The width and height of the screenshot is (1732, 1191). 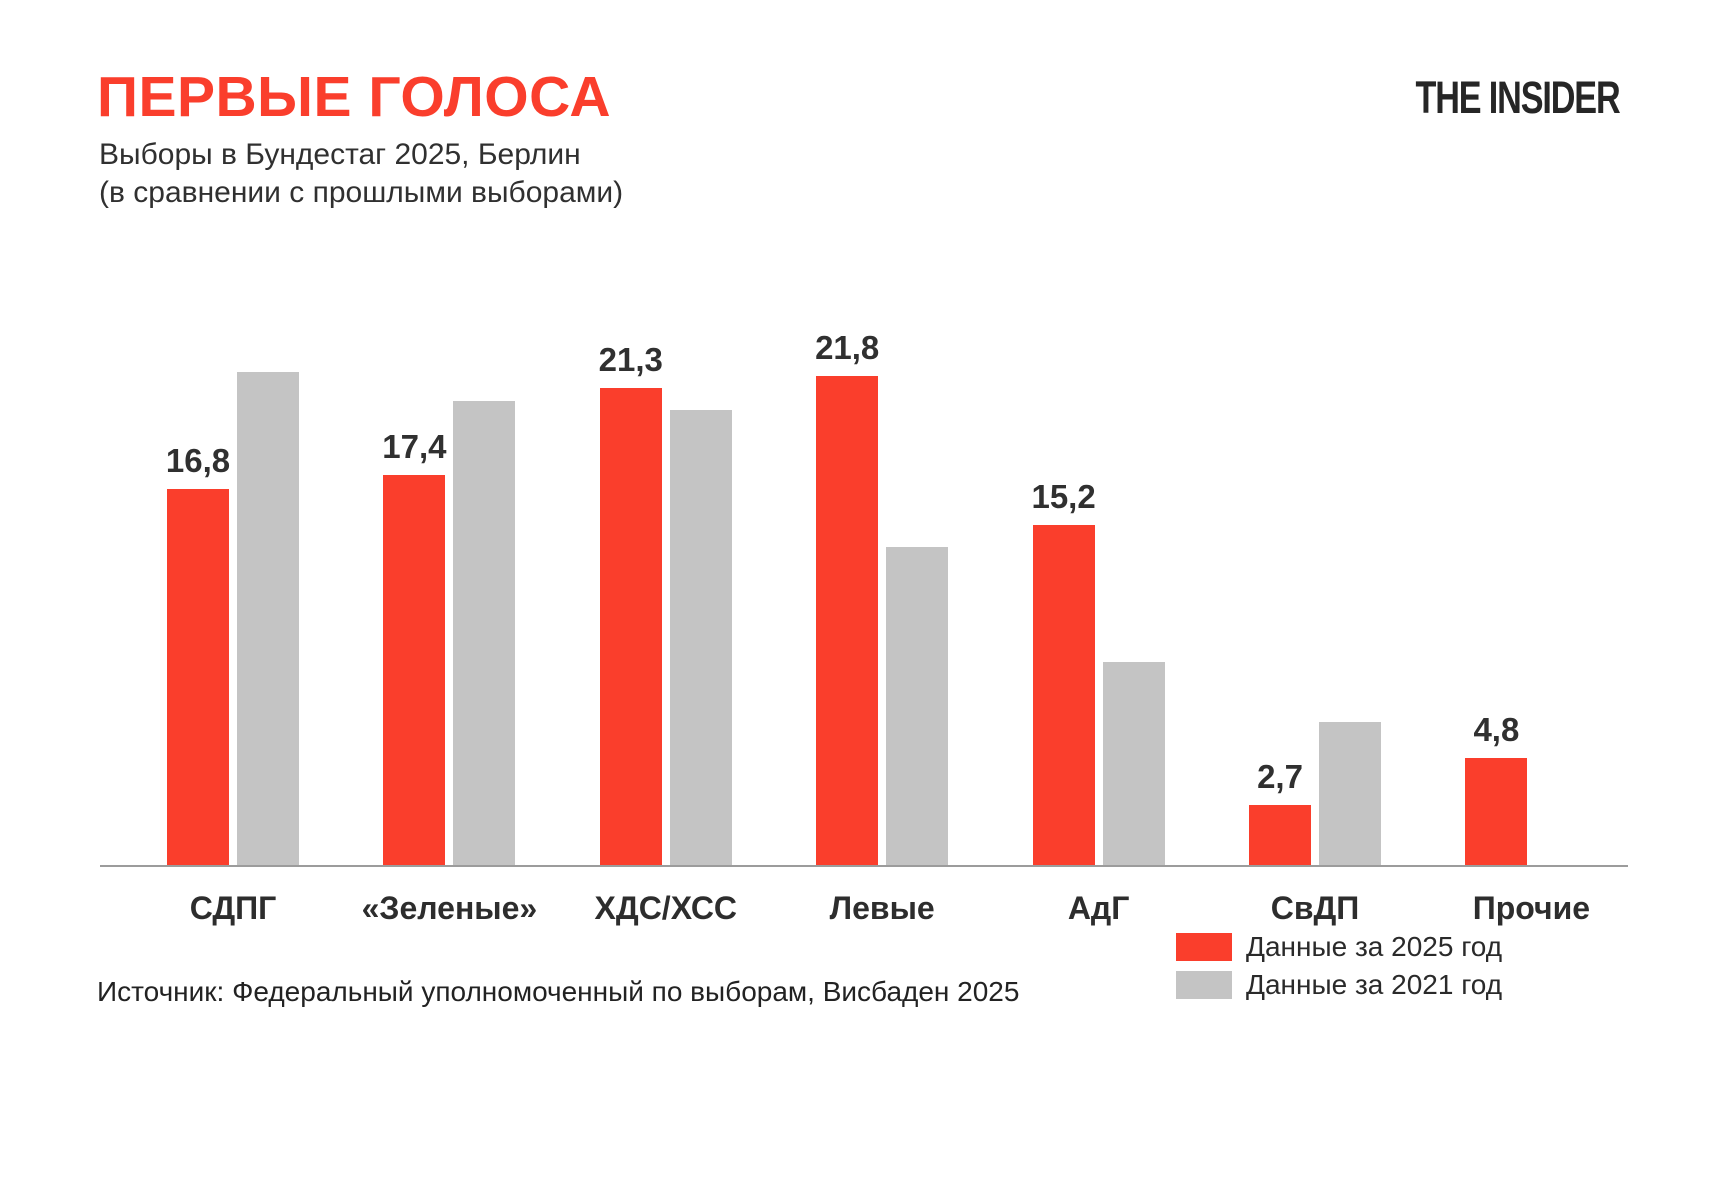 What do you see at coordinates (847, 347) in the screenshot?
I see `value-label-2025-4: 21,8` at bounding box center [847, 347].